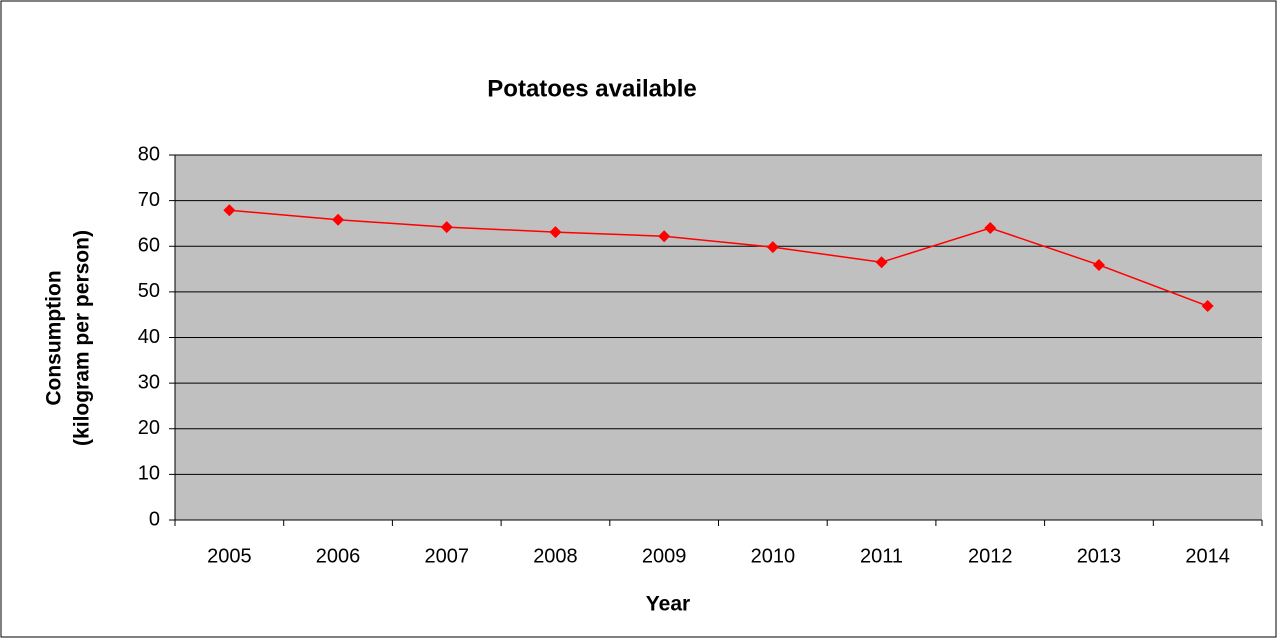 This screenshot has width=1278, height=639. Describe the element at coordinates (555, 556) in the screenshot. I see `x-tick-label: 2008` at that location.